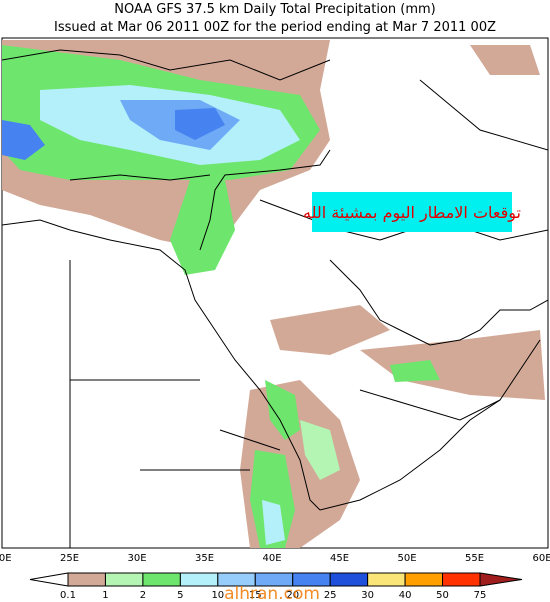 The width and height of the screenshot is (550, 602). Describe the element at coordinates (405, 595) in the screenshot. I see `legend-label: 40` at that location.